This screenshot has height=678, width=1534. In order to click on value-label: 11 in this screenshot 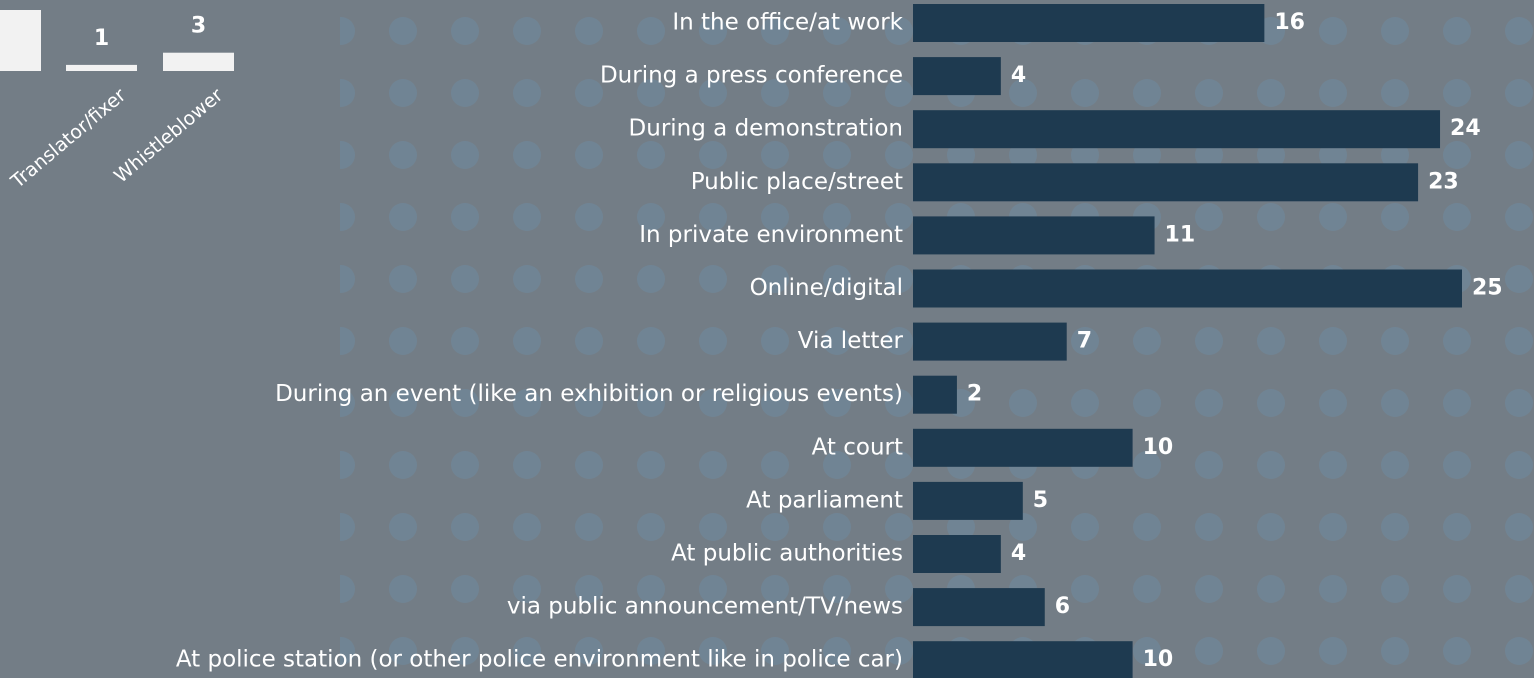, I will do `click(1180, 234)`.